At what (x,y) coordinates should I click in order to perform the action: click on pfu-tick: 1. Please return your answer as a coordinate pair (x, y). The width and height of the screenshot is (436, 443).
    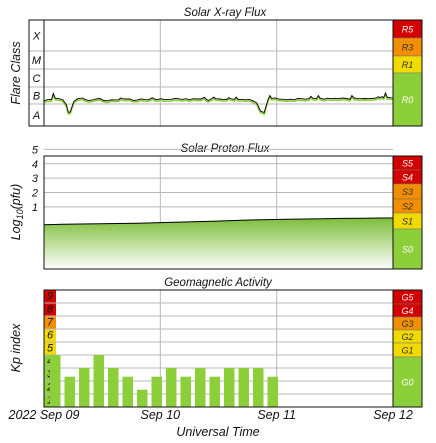
    Looking at the image, I should click on (35, 208).